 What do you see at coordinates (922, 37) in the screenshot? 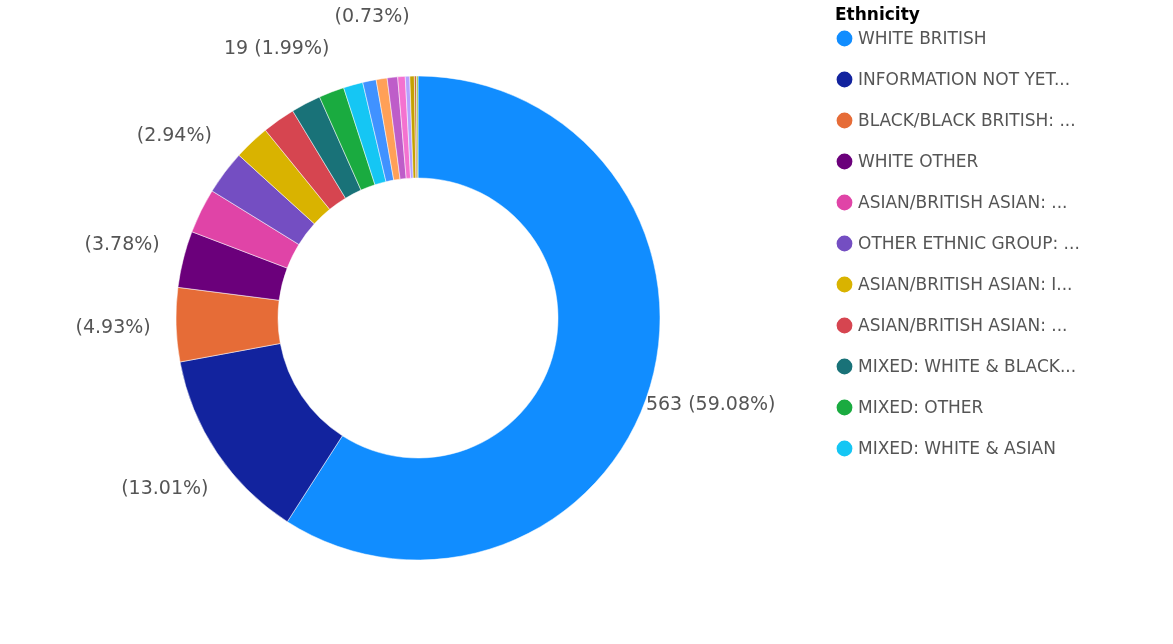
I see `legend-label: WHITE BRITISH` at bounding box center [922, 37].